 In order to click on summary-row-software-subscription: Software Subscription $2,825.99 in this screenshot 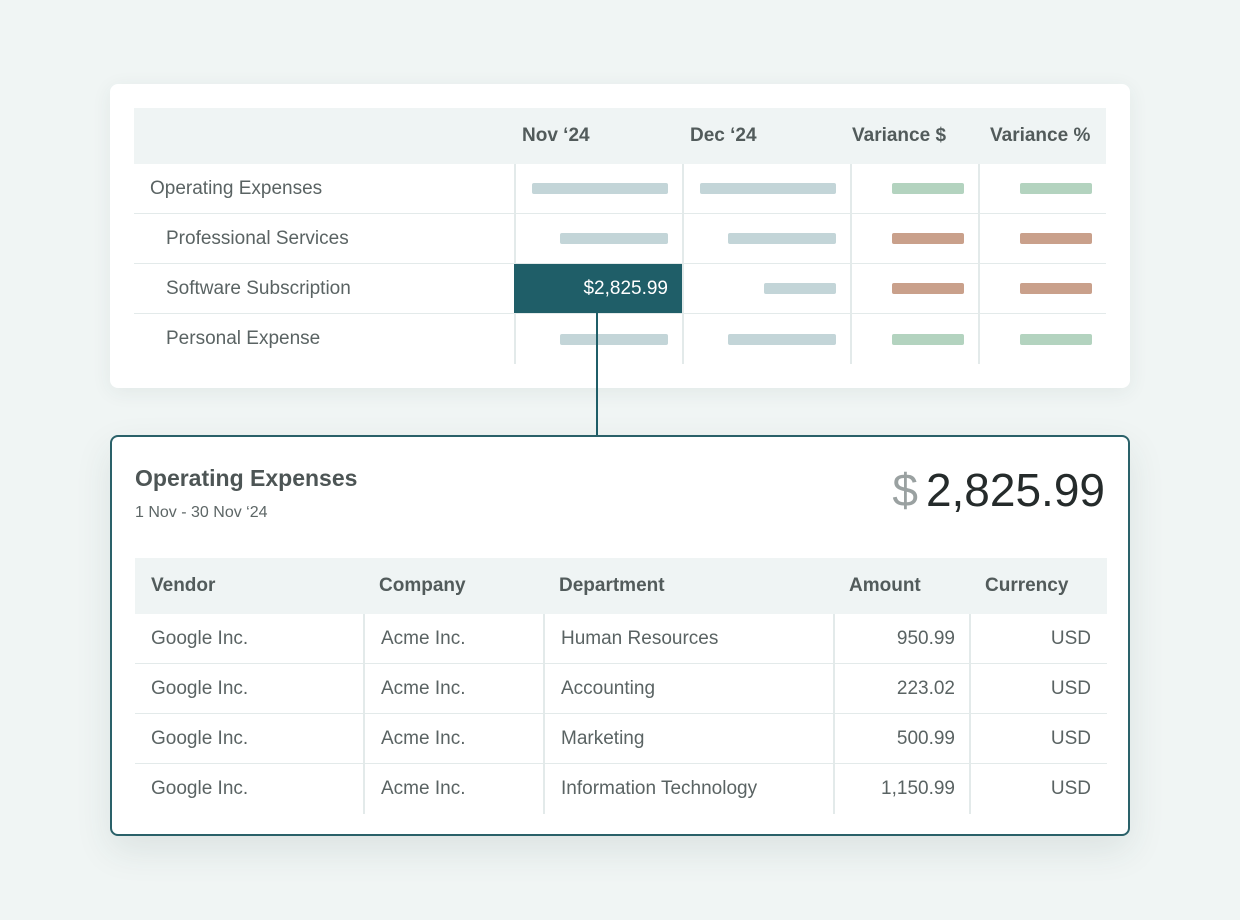, I will do `click(620, 289)`.